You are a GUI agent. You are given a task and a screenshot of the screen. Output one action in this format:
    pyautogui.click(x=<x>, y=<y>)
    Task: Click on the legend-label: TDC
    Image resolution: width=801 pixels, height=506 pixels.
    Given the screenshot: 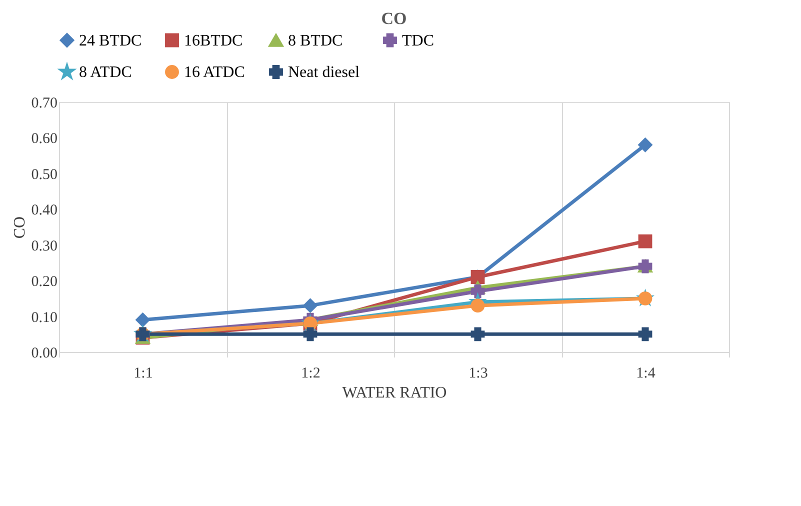 What is the action you would take?
    pyautogui.click(x=418, y=41)
    